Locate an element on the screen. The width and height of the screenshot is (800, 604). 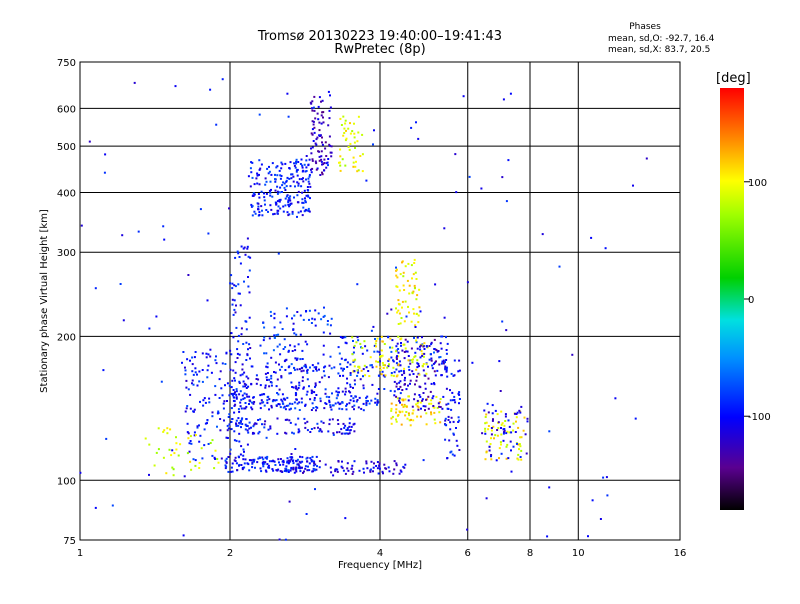
x-tick-label: 10 is located at coordinates (578, 553).